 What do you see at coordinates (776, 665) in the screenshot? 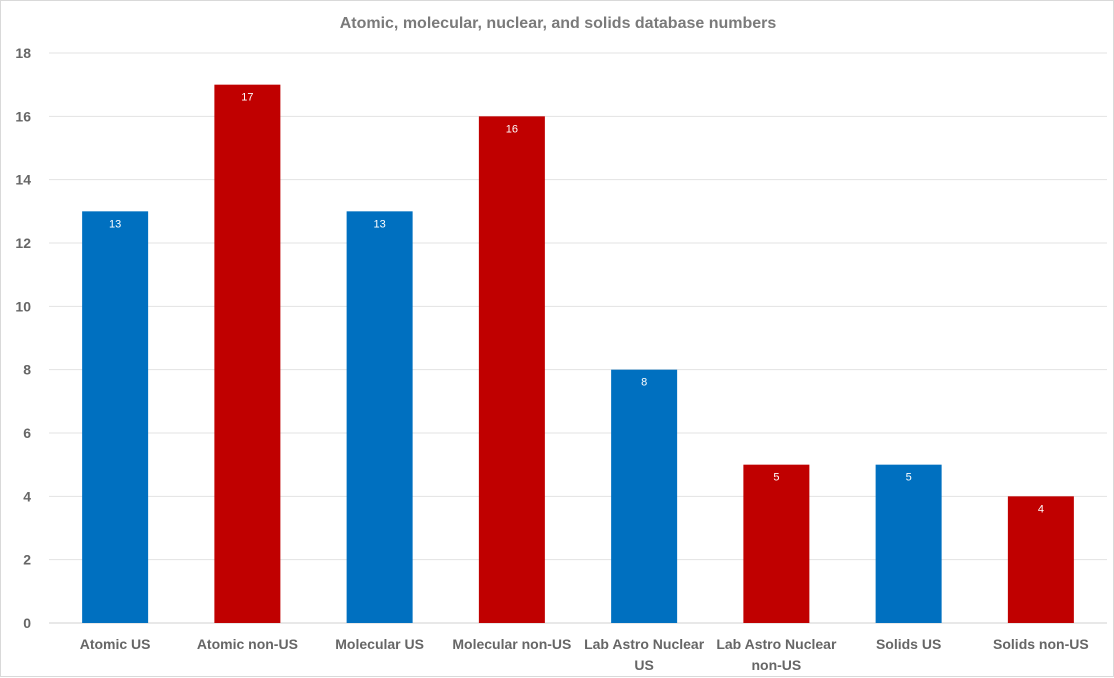
I see `x-tick-label: non-US` at bounding box center [776, 665].